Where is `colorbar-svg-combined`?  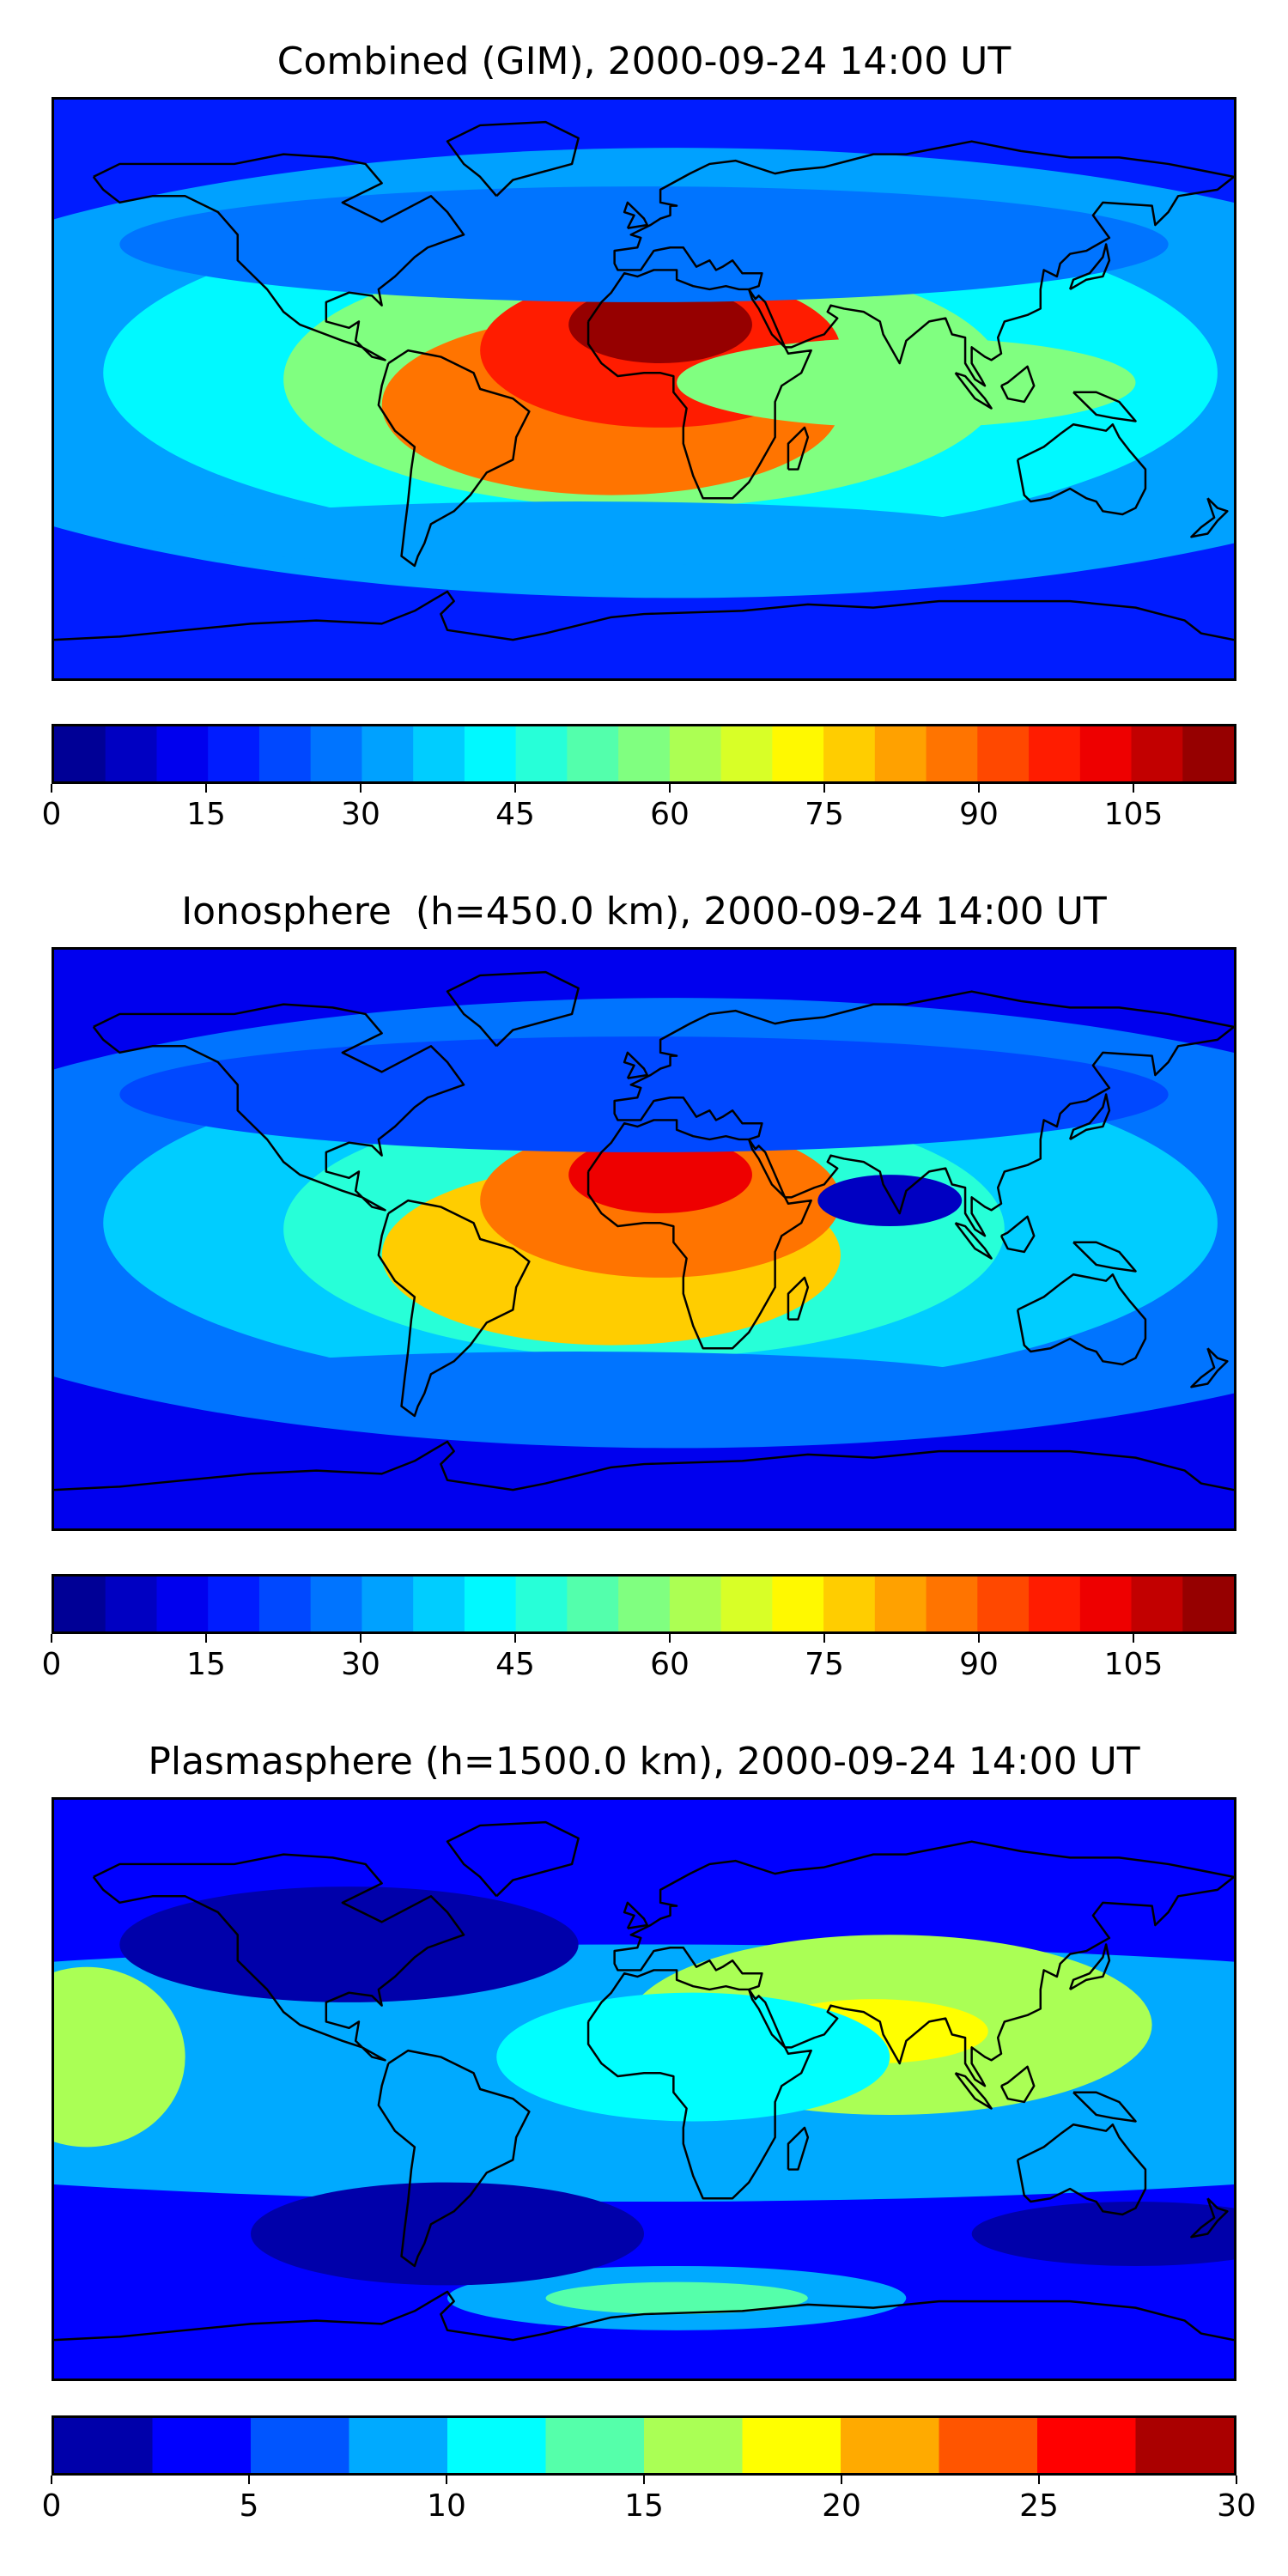
colorbar-svg-combined is located at coordinates (644, 753).